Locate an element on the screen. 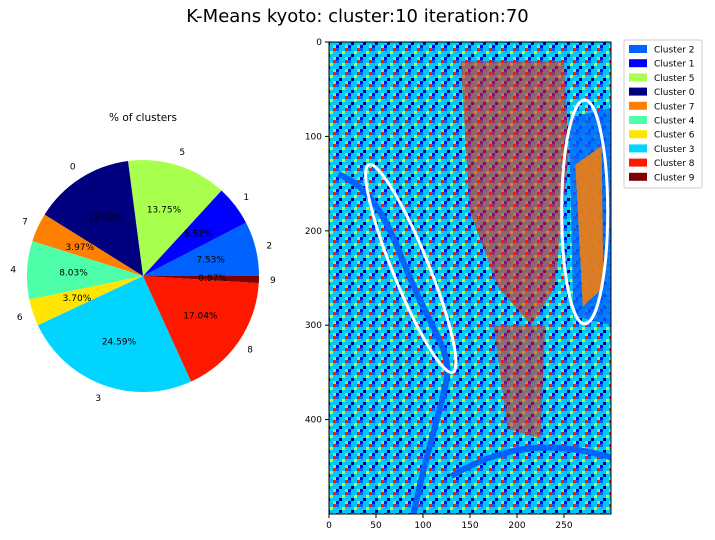  pie-label-5: 5 is located at coordinates (182, 153).